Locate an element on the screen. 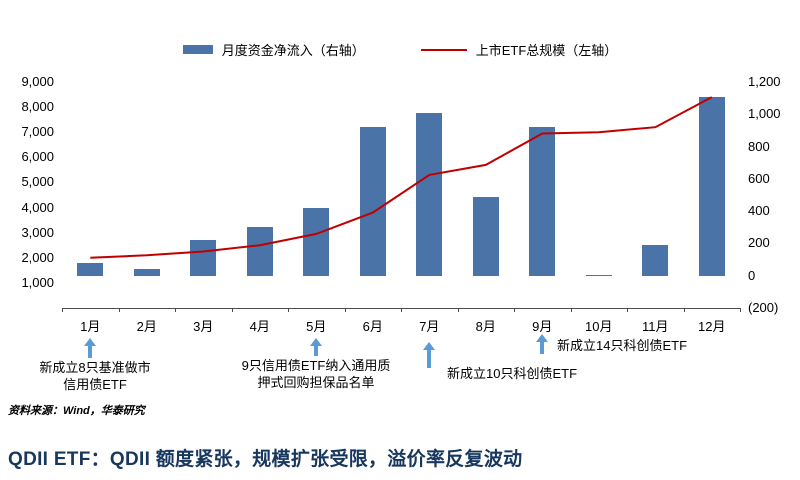 The height and width of the screenshot is (480, 800). x-axis-label: 11月 is located at coordinates (655, 326).